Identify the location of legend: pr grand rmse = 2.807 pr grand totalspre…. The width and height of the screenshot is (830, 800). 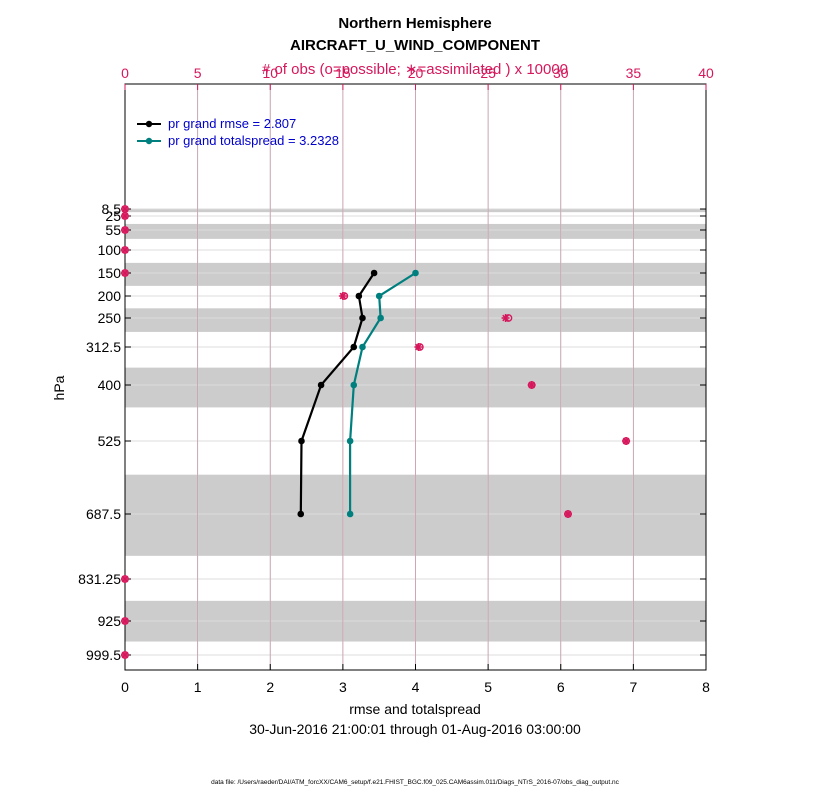
(238, 132).